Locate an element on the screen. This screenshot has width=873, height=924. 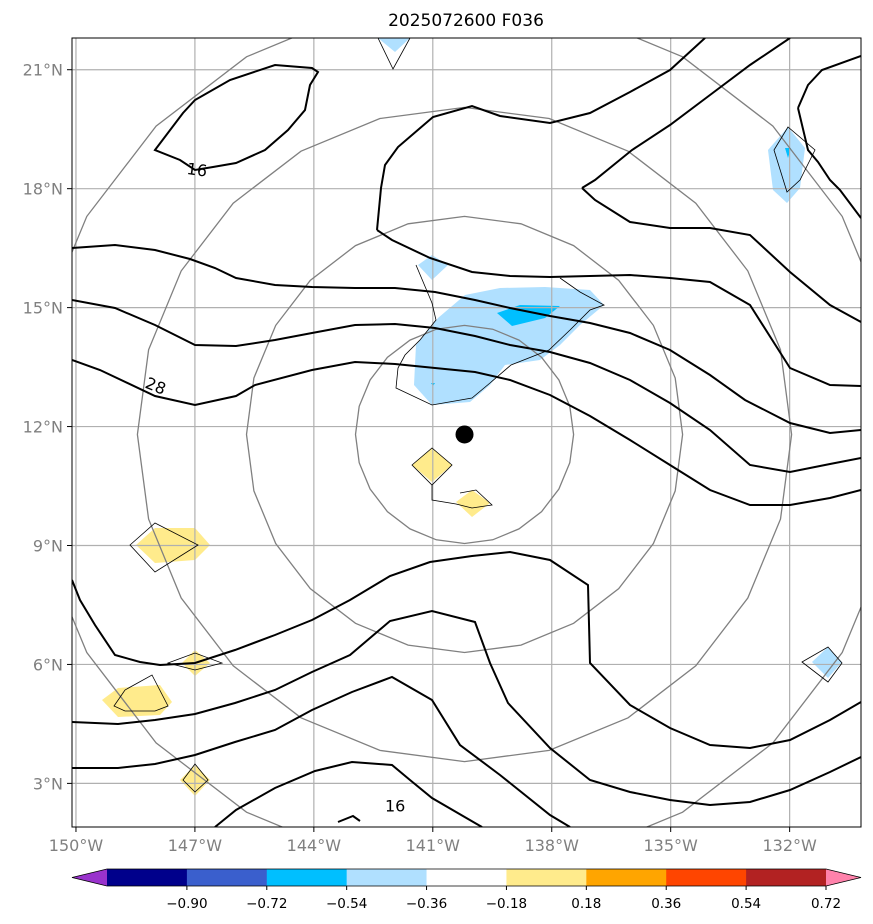
negative-core is located at coordinates (528, 315).